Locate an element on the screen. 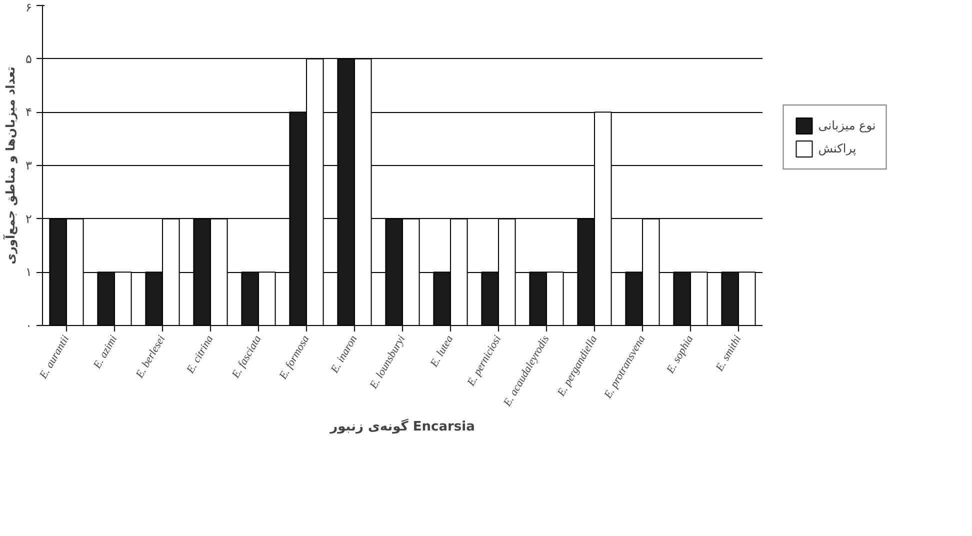  x-axis-title: گونه‌ی زنبور Encarsia is located at coordinates (402, 426).